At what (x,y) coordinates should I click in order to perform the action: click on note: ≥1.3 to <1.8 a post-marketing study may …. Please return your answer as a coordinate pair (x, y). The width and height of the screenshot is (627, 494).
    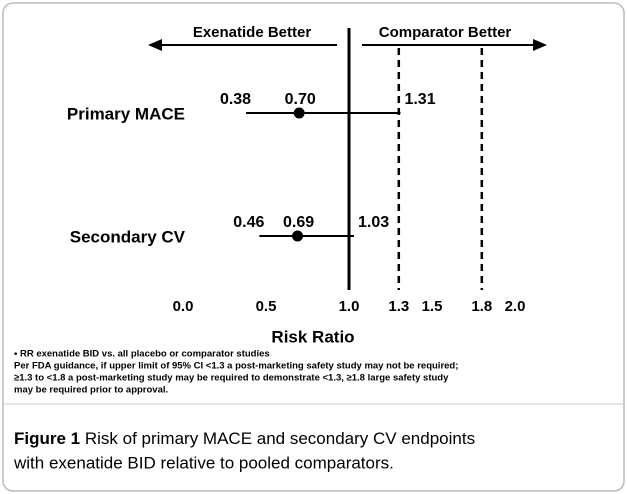
    Looking at the image, I should click on (231, 378).